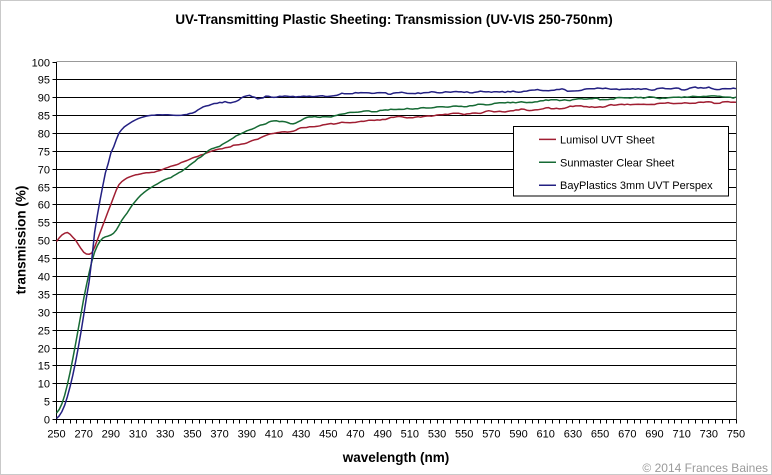  Describe the element at coordinates (44, 295) in the screenshot. I see `svg-text: 35` at that location.